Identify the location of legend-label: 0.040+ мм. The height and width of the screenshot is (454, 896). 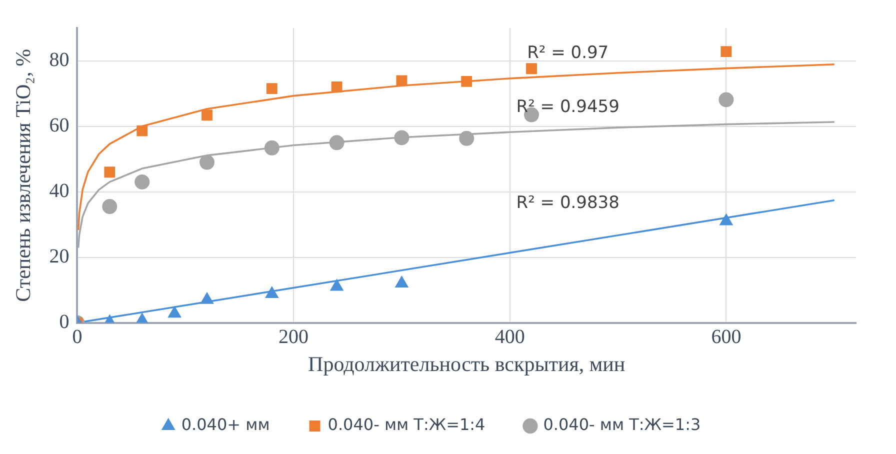
(225, 424).